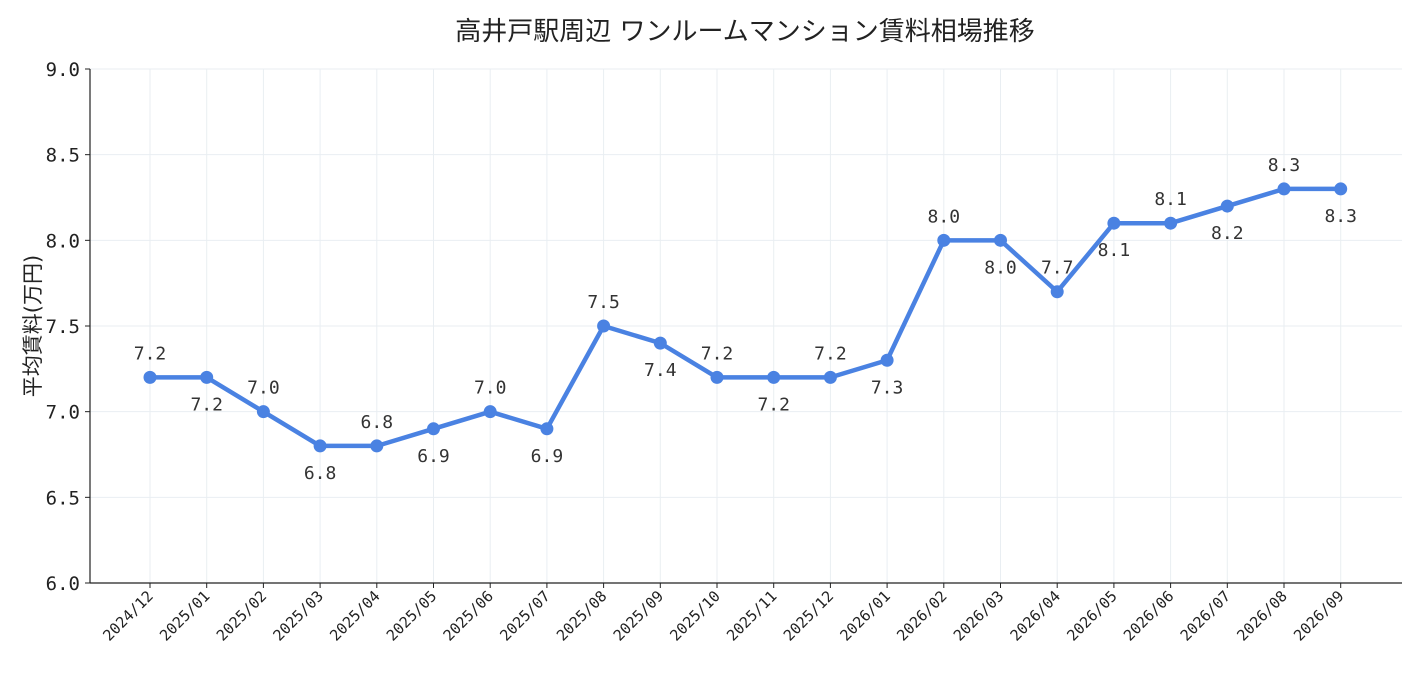 Image resolution: width=1417 pixels, height=675 pixels. What do you see at coordinates (1318, 615) in the screenshot?
I see `x-tick-label: 2026/09` at bounding box center [1318, 615].